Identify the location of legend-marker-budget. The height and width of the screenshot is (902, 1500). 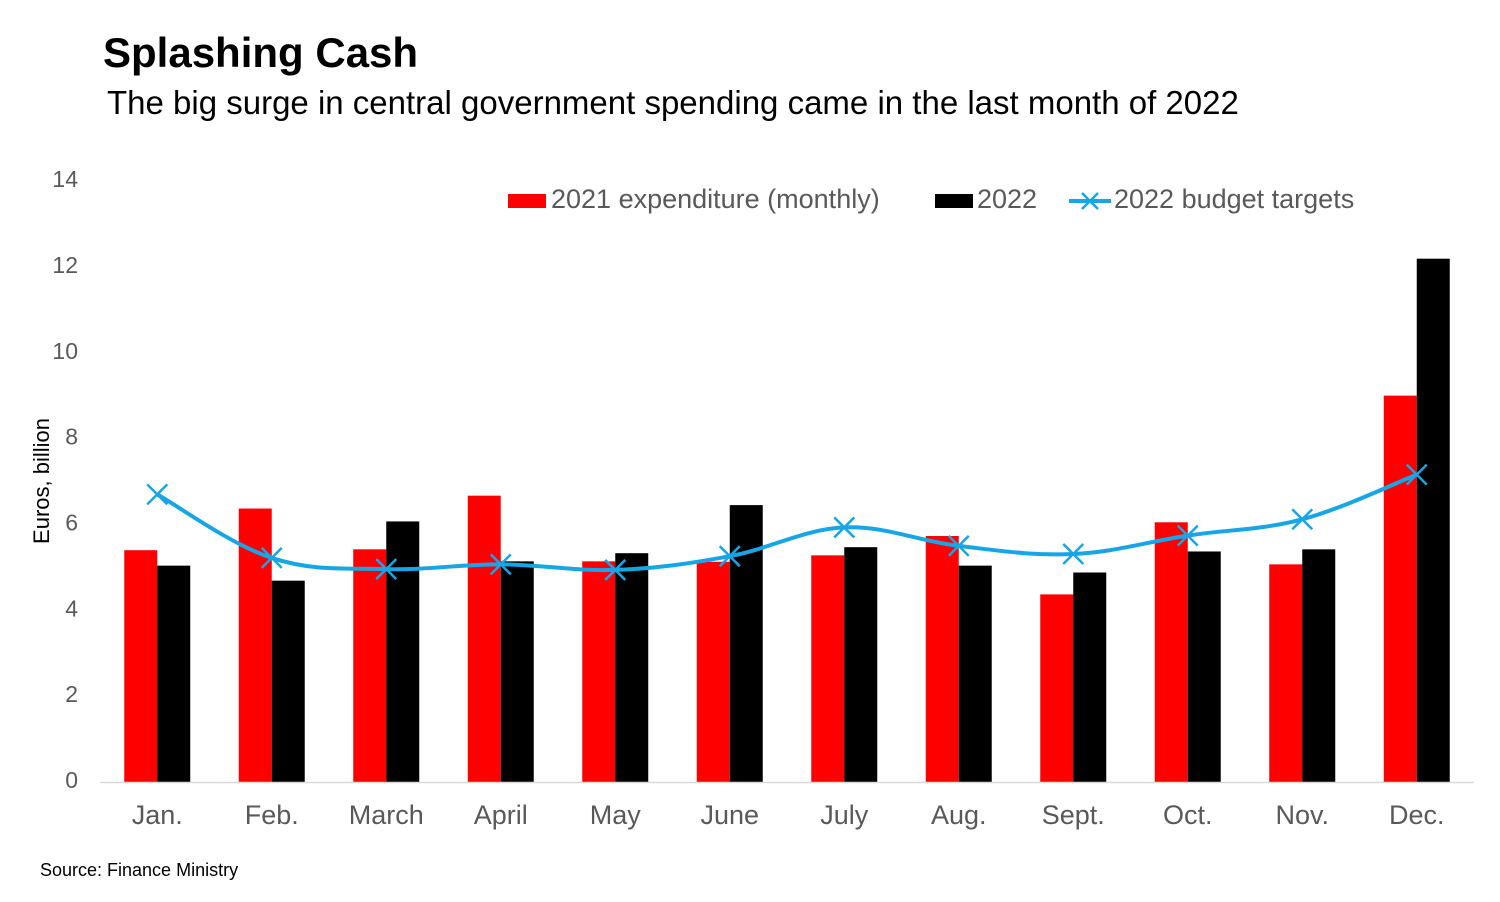
(1090, 201).